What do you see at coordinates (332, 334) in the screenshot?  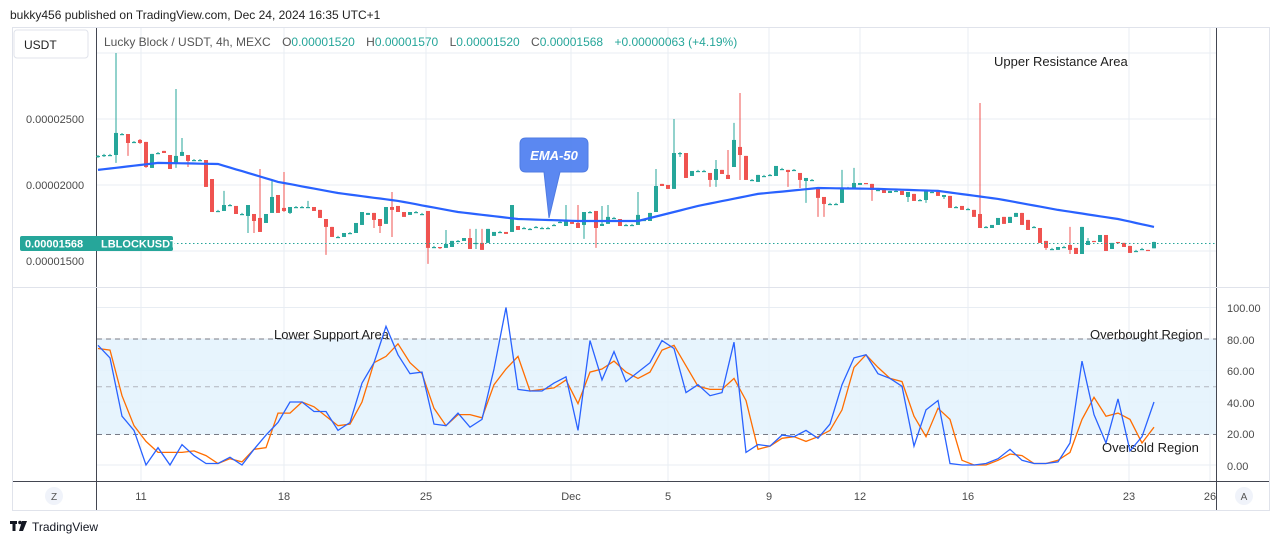 I see `lower-support-label: Lower Support Area` at bounding box center [332, 334].